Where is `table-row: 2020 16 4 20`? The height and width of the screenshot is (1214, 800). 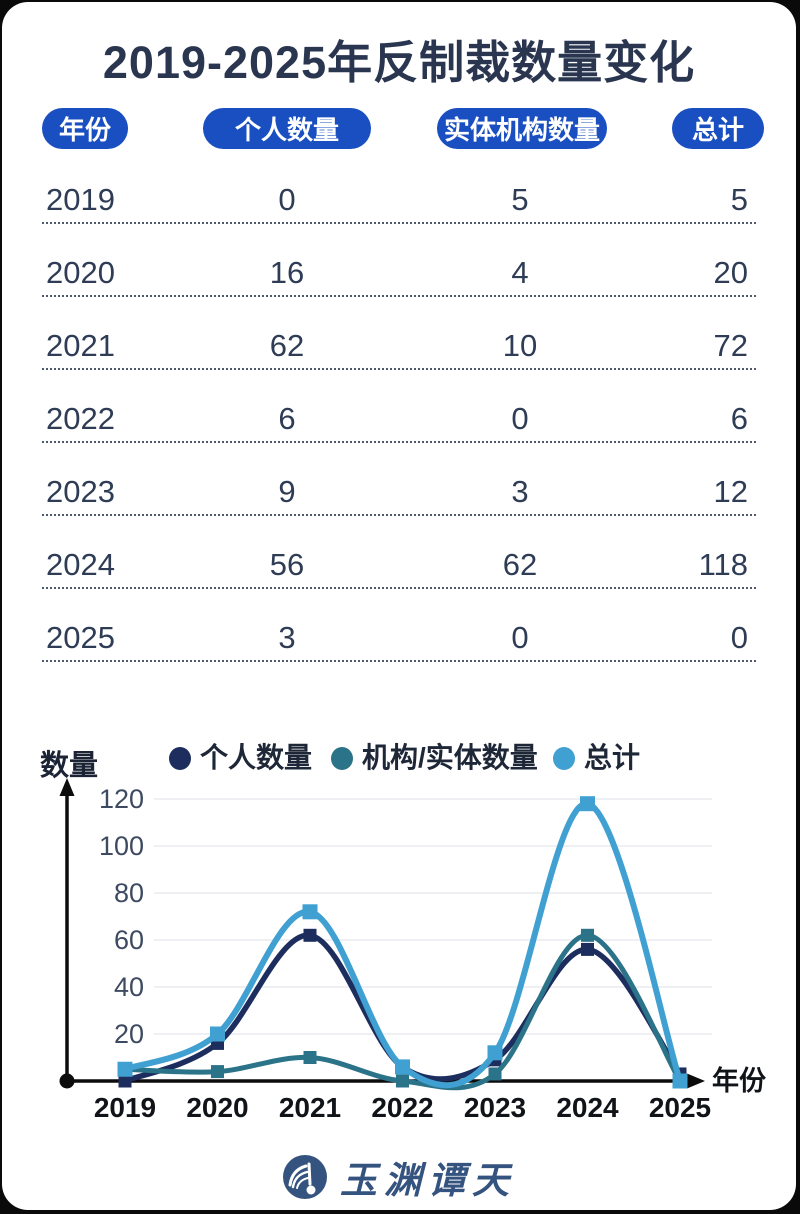
table-row: 2020 16 4 20 is located at coordinates (399, 260).